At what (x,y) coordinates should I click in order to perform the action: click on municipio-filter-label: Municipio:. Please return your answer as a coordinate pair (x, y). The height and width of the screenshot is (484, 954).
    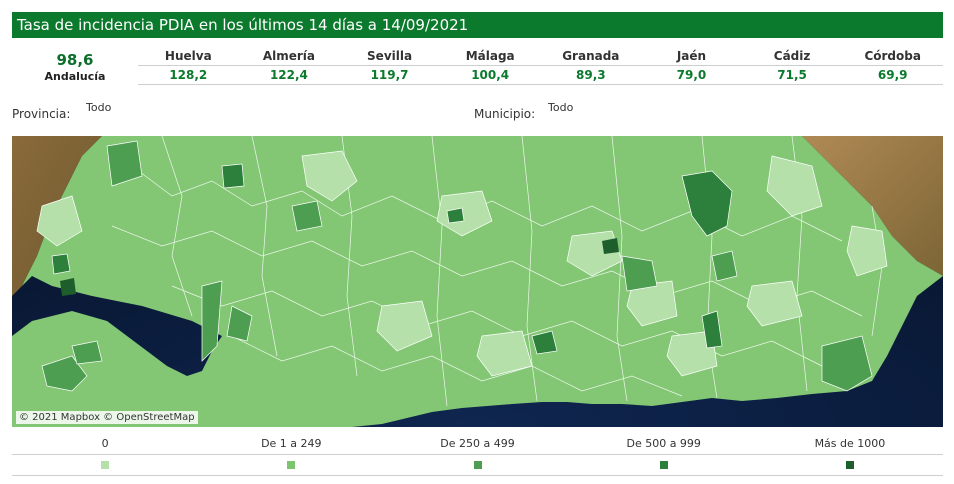
    Looking at the image, I should click on (505, 114).